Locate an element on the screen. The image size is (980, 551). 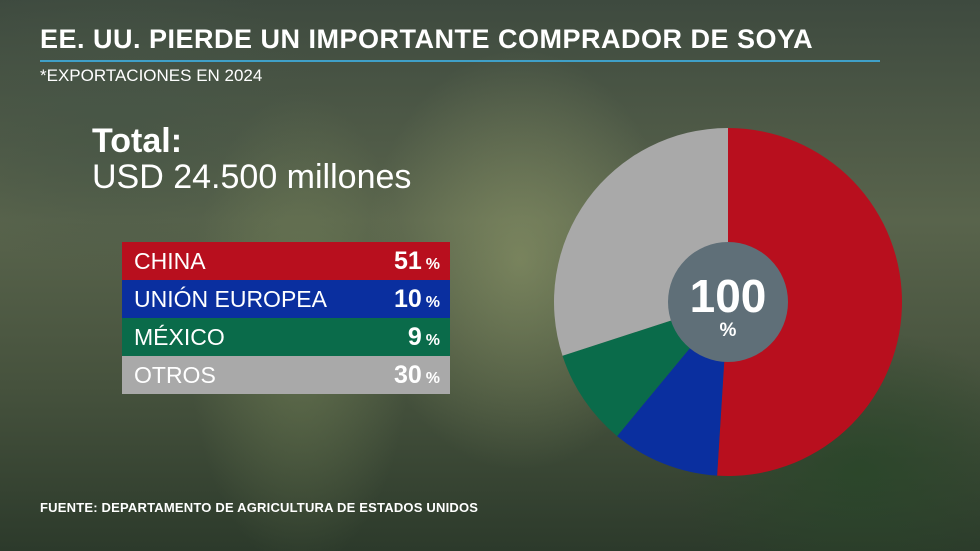
legend-row-china: CHINA 51% is located at coordinates (286, 261).